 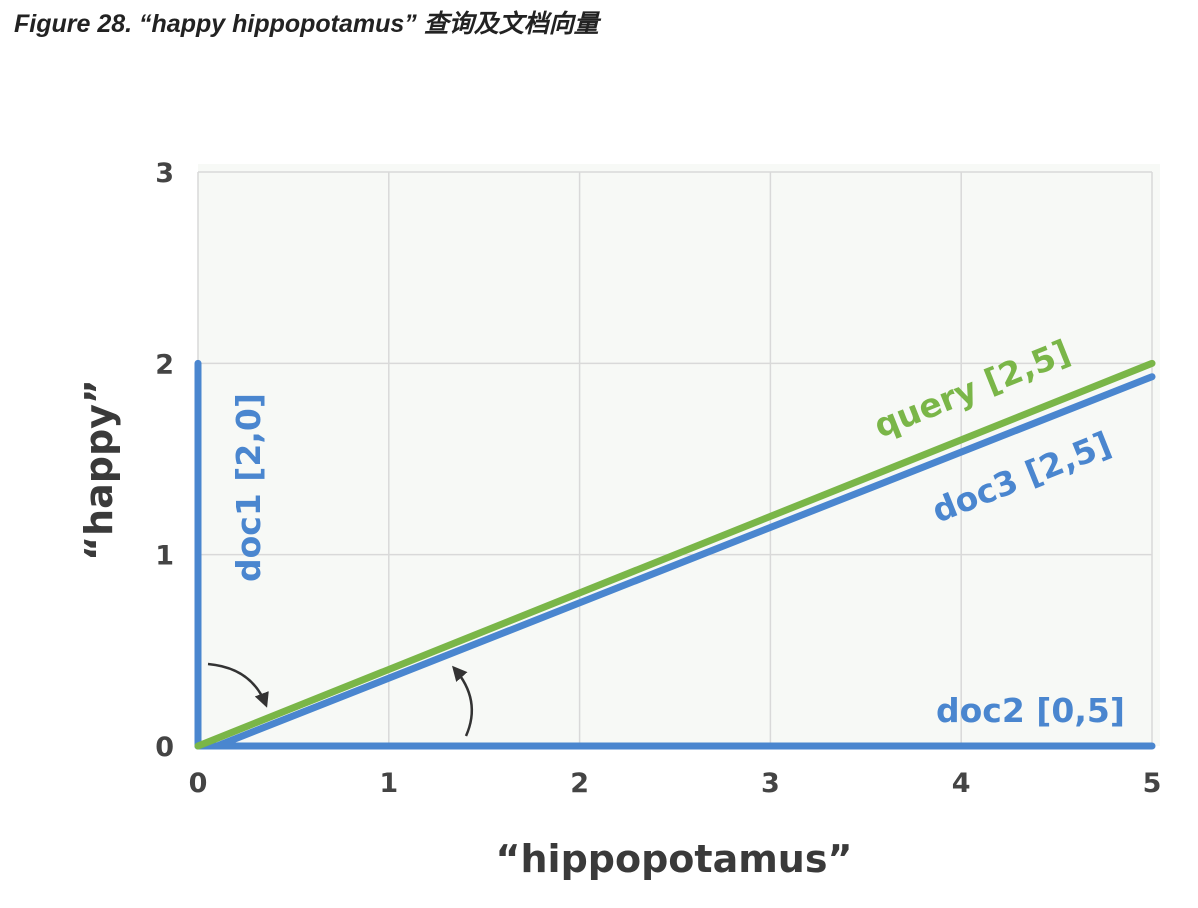 I want to click on angle-arrows, so click(x=340, y=699).